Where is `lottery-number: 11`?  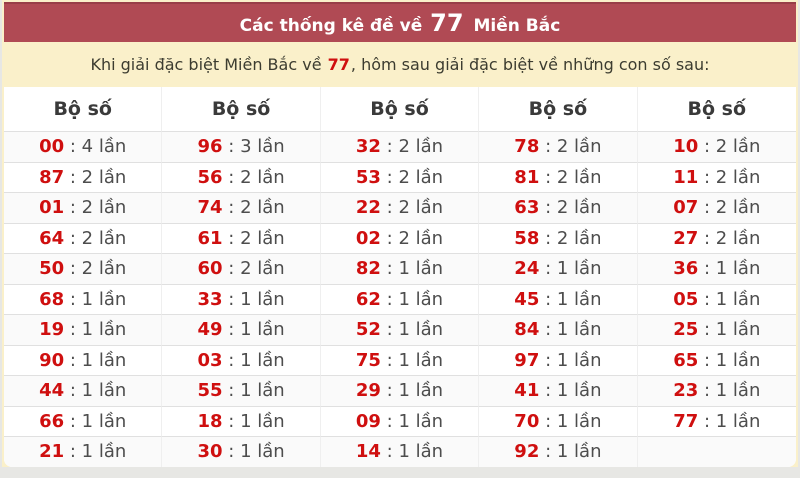 lottery-number: 11 is located at coordinates (686, 177).